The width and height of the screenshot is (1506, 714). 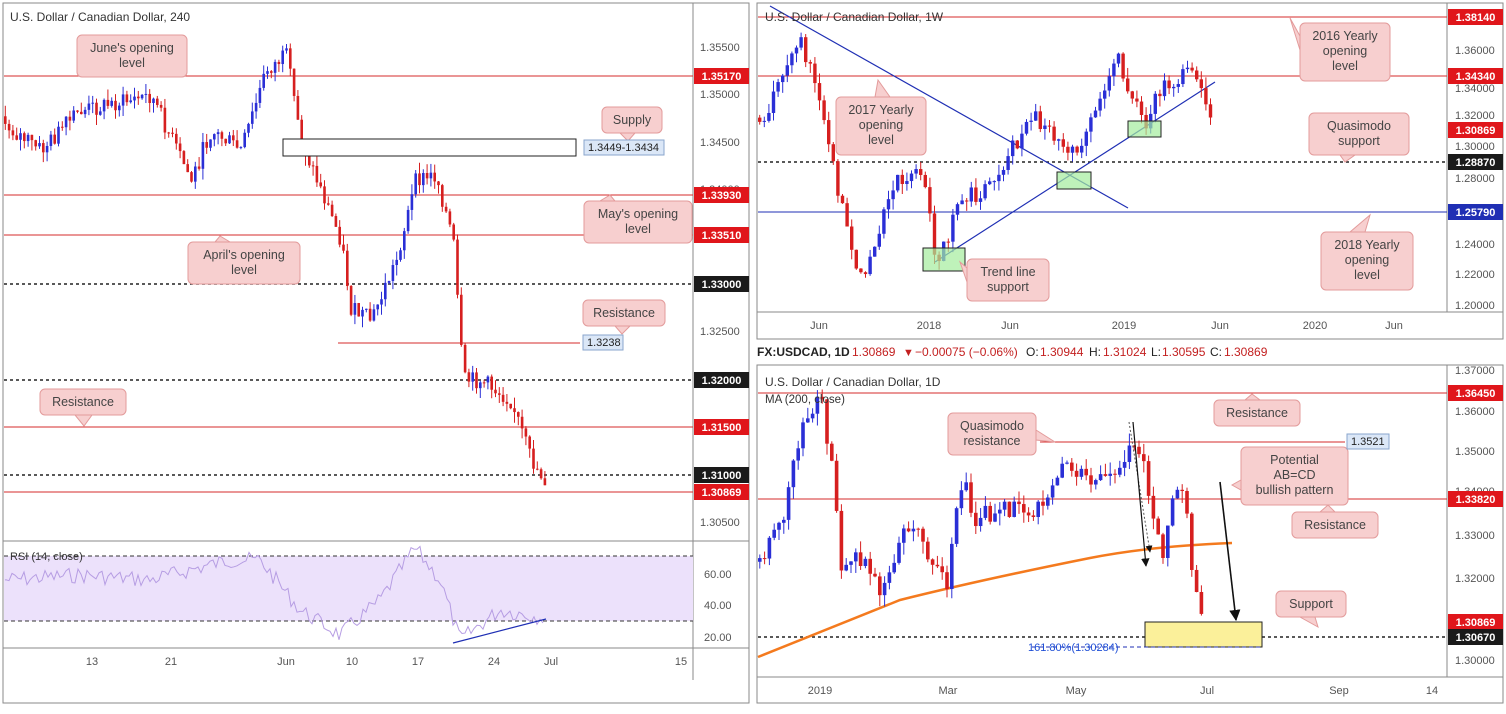 I want to click on note-resistance-upper: Resistance, so click(x=624, y=317).